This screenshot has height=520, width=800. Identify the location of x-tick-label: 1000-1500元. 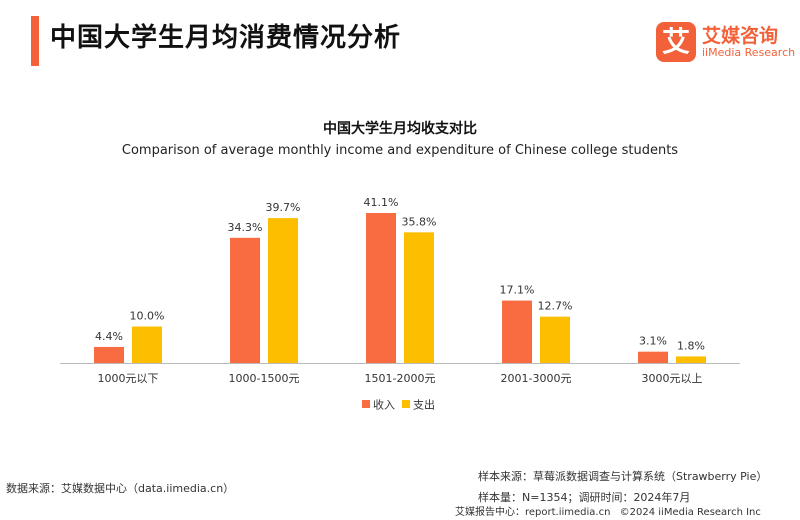
(264, 378).